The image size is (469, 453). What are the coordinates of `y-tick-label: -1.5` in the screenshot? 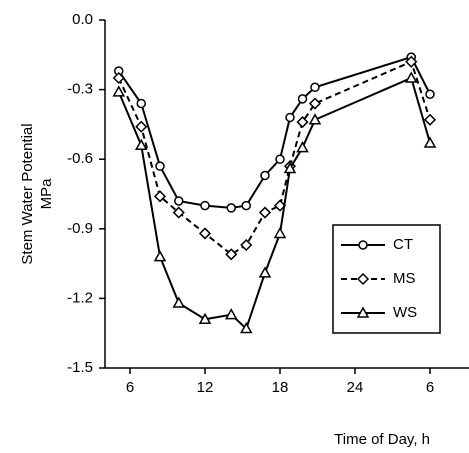 It's located at (80, 367).